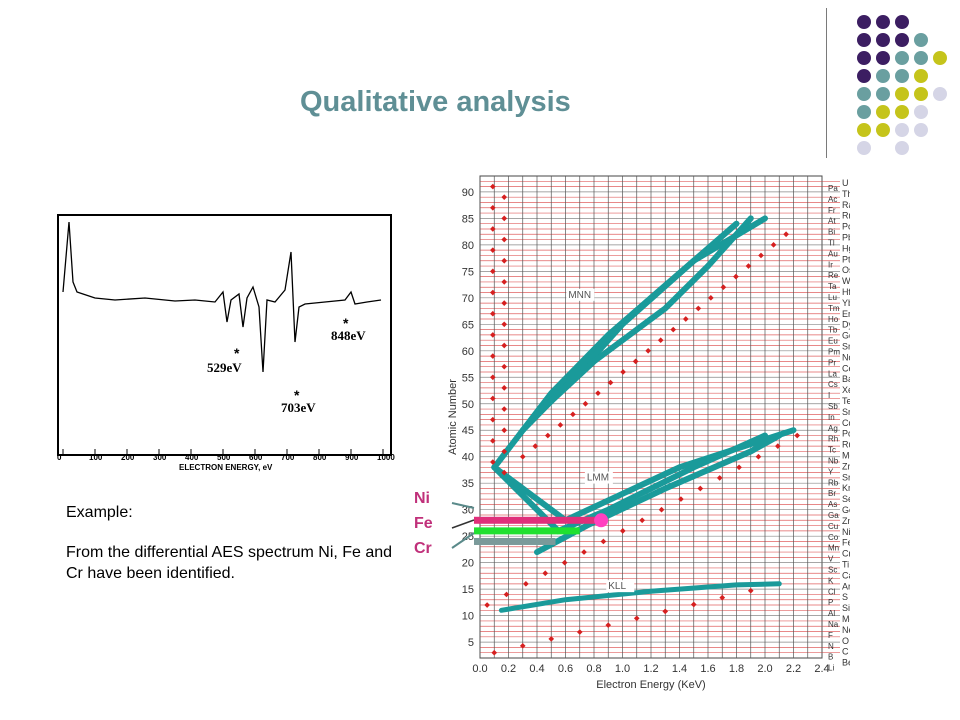 Image resolution: width=960 pixels, height=720 pixels. I want to click on y-tick-label: 85, so click(468, 219).